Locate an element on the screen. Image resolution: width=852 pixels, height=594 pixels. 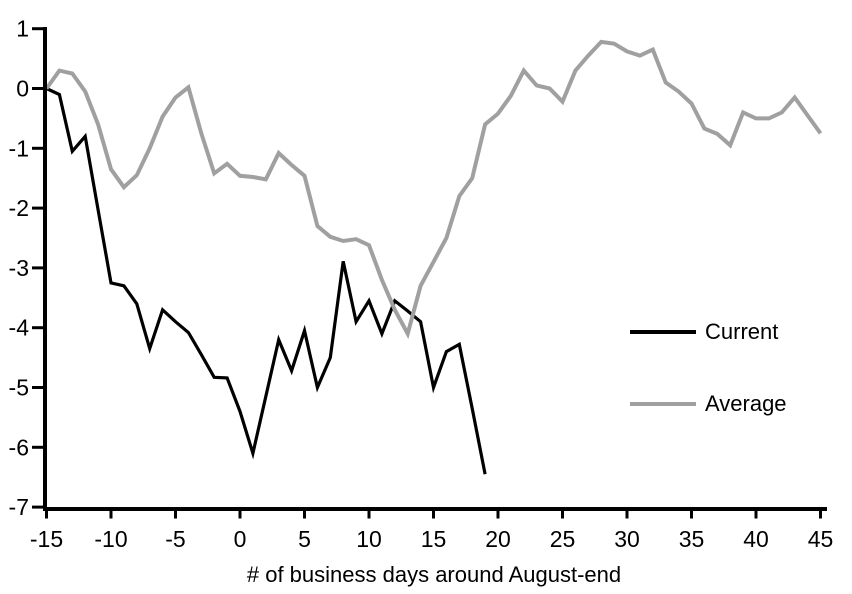
legend-item-average: Average is located at coordinates (708, 403).